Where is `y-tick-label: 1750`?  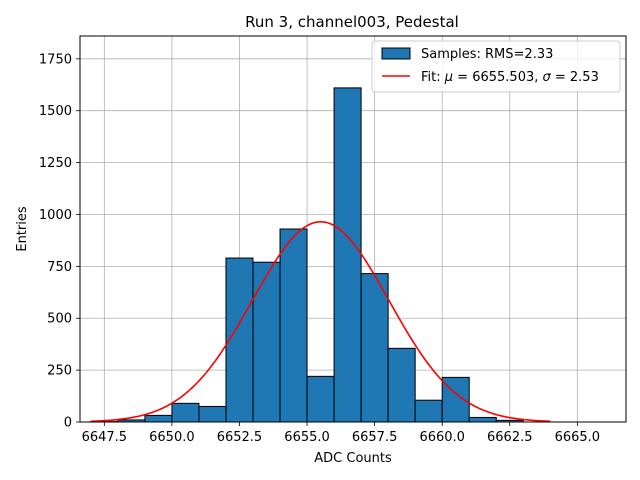
y-tick-label: 1750 is located at coordinates (55, 59).